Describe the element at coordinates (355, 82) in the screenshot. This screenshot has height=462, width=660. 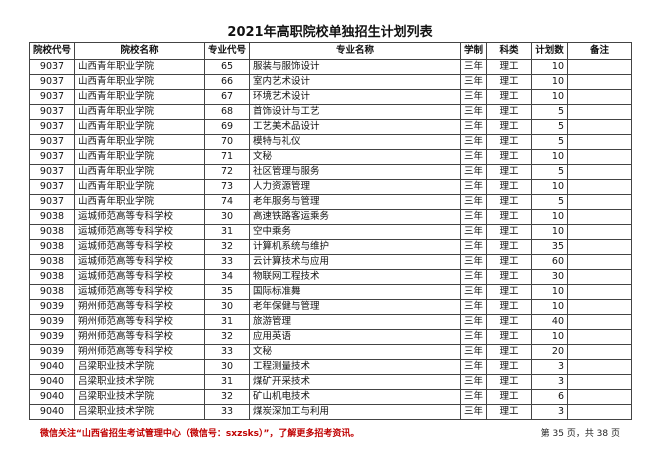
I see `cell-major-name: 室内艺术设计` at that location.